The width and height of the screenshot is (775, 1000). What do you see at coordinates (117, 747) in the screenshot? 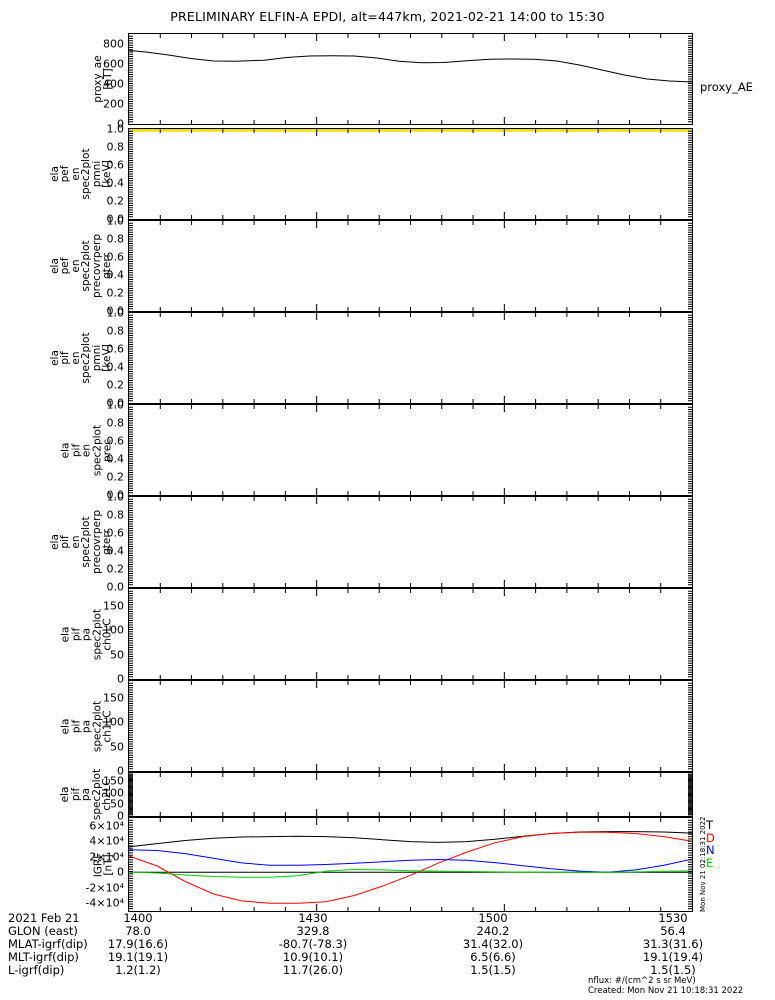
I see `ytick-ela-pif-pa-ch1lc-1: 50` at bounding box center [117, 747].